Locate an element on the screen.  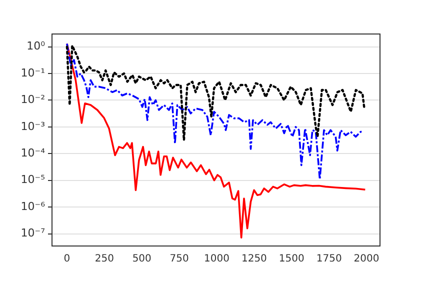
x-tick-label: 750 is located at coordinates (179, 259).